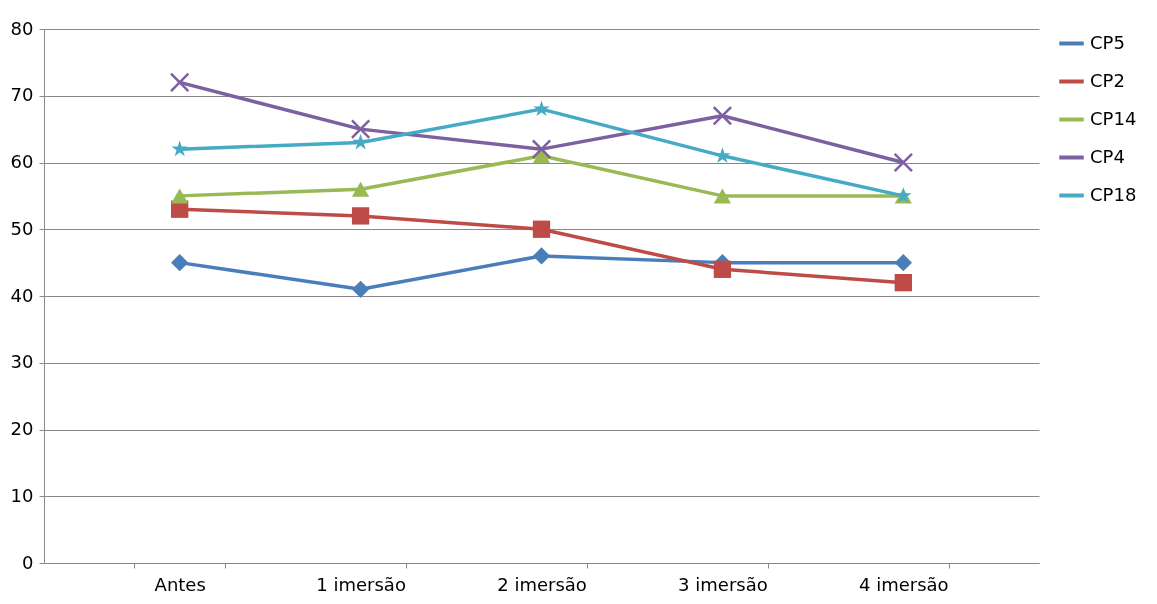  What do you see at coordinates (28, 562) in the screenshot?
I see `y-tick-label: 0` at bounding box center [28, 562].